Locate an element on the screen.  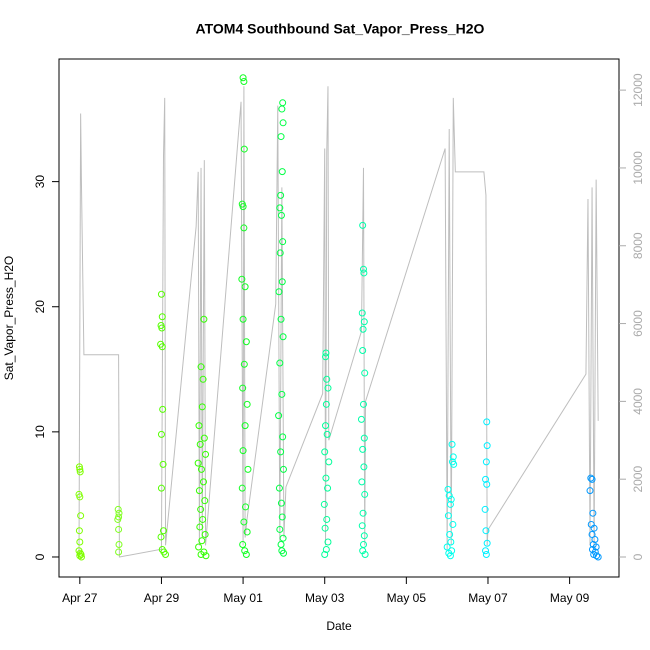
x-tick-label: May 03 is located at coordinates (325, 598).